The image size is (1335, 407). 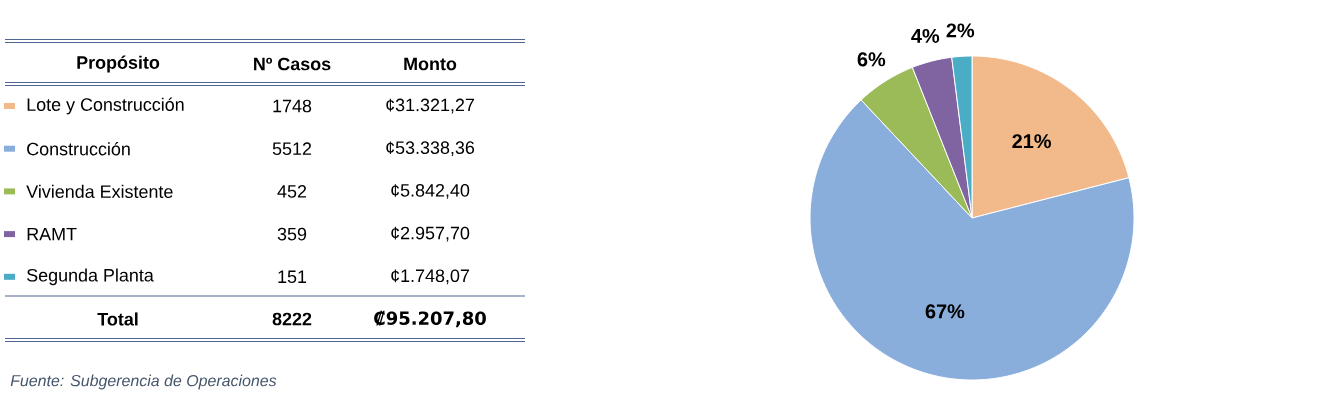 I want to click on data-label: 151, so click(x=292, y=277).